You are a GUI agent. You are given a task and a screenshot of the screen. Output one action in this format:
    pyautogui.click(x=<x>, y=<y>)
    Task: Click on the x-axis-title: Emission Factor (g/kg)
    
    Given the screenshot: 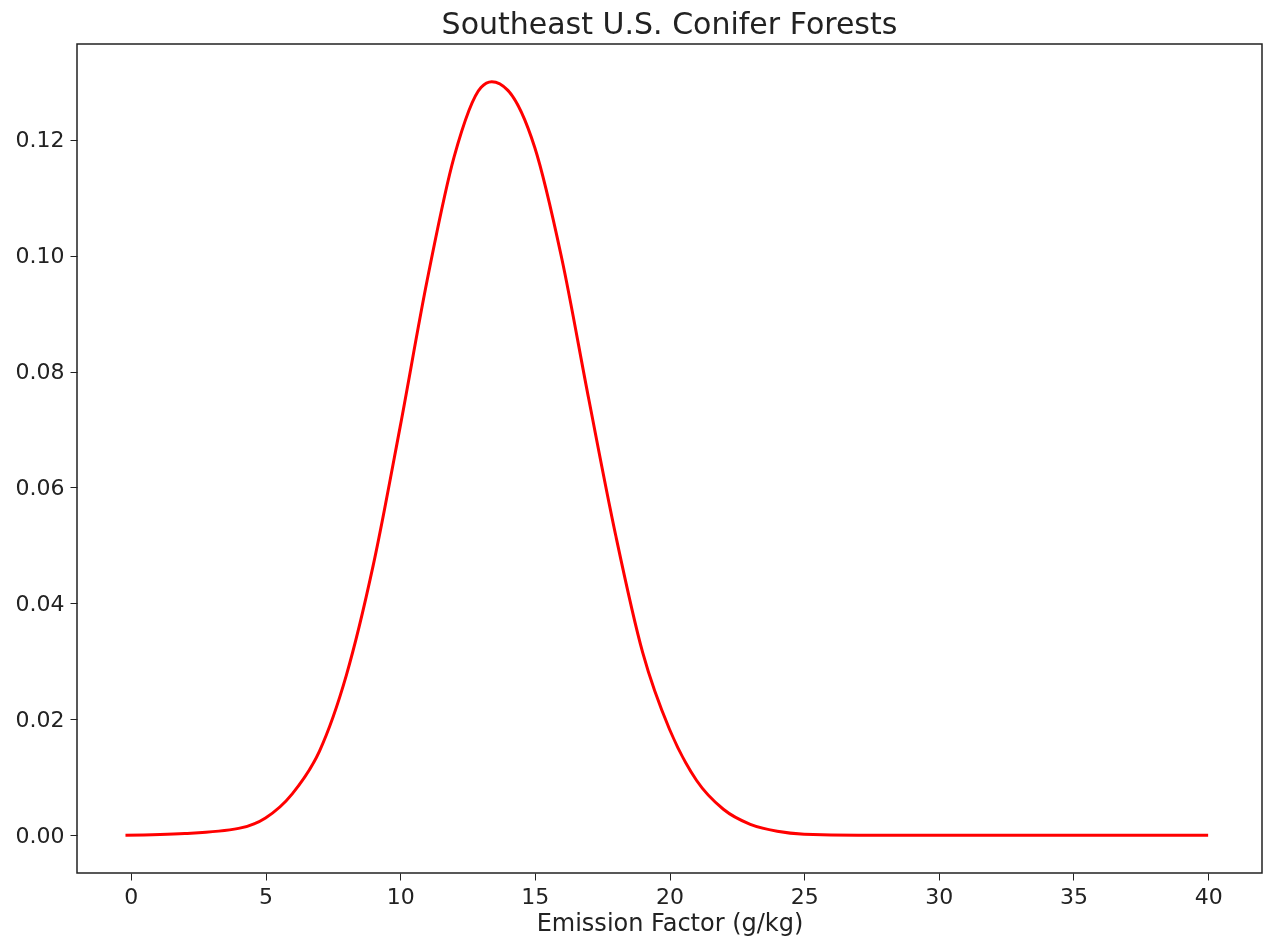 What is the action you would take?
    pyautogui.click(x=670, y=922)
    